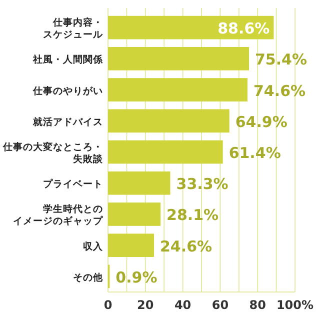 The width and height of the screenshot is (320, 320). Describe the element at coordinates (183, 305) in the screenshot. I see `x-tick-label: 40` at that location.